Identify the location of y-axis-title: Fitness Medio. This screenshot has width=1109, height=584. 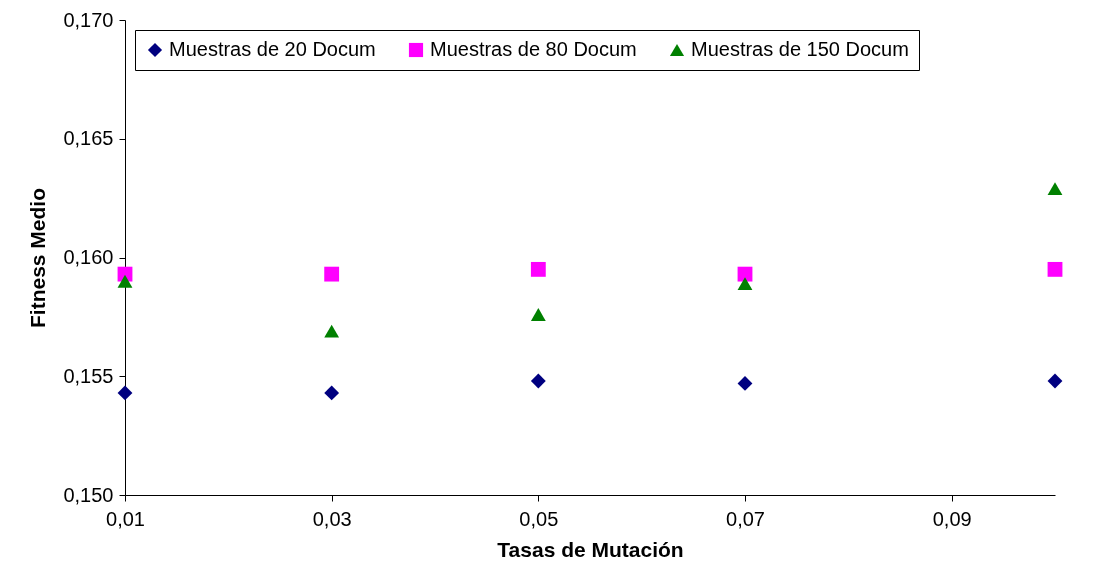
(38, 258).